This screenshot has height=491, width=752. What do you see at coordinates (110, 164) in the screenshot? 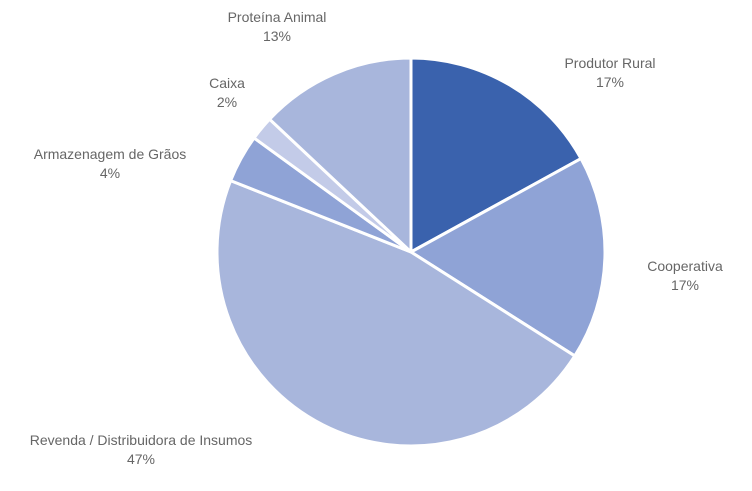
I see `slice-label: Armazenagem de Grãos 4%` at bounding box center [110, 164].